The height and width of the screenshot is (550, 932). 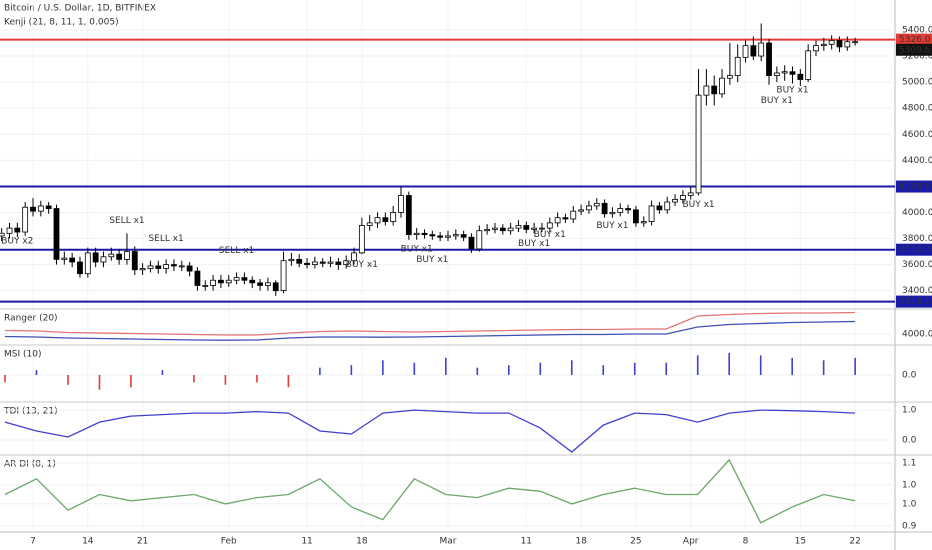 I want to click on x-tick-label: 14, so click(x=88, y=542).